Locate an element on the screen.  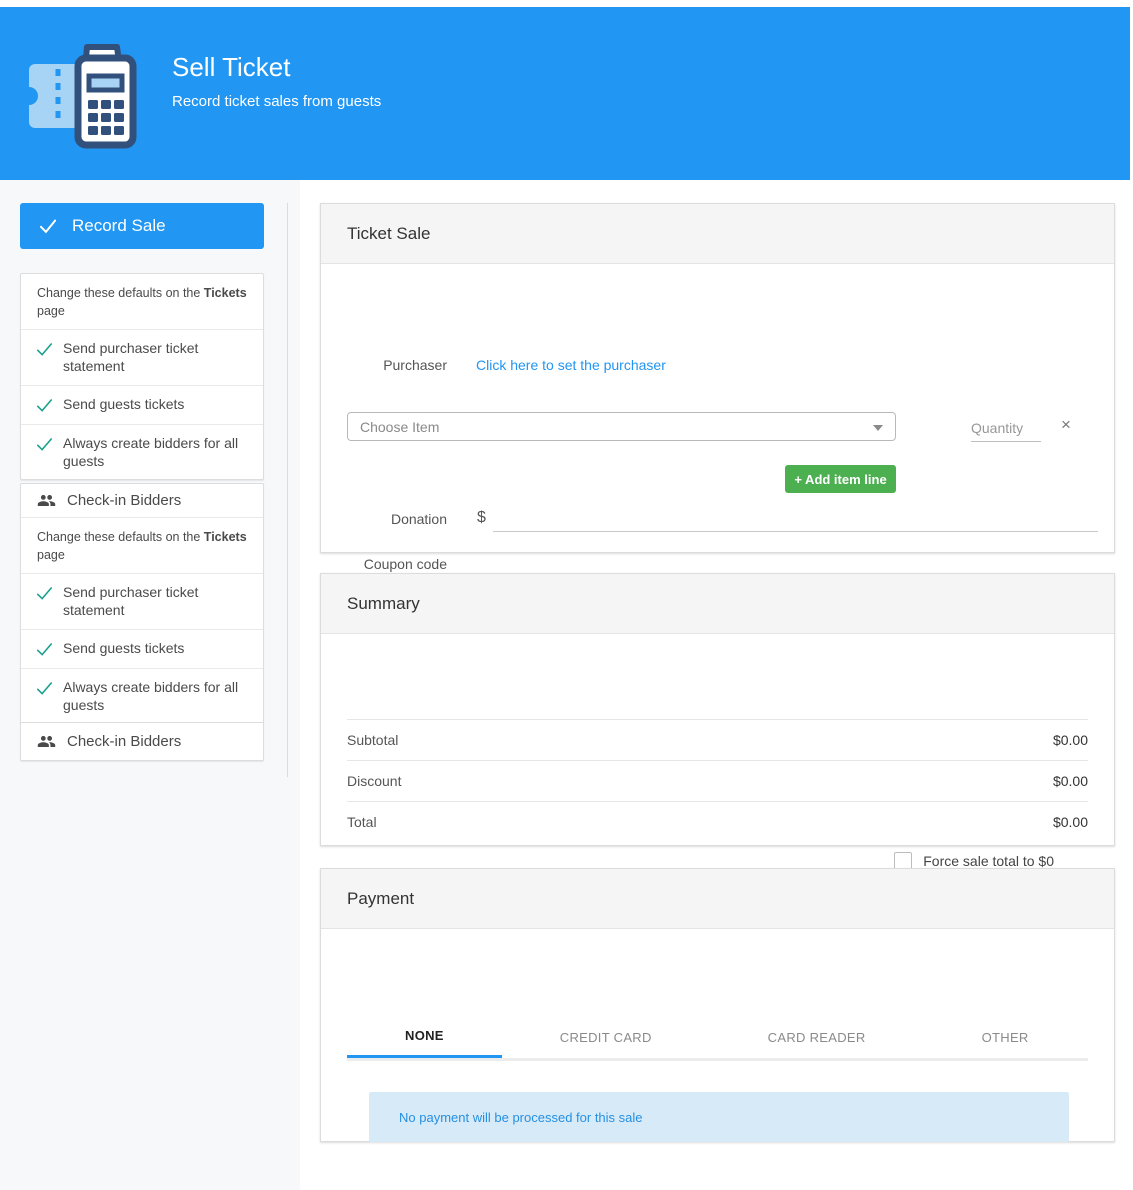
choose-item-placeholder: Choose Item is located at coordinates (400, 426).